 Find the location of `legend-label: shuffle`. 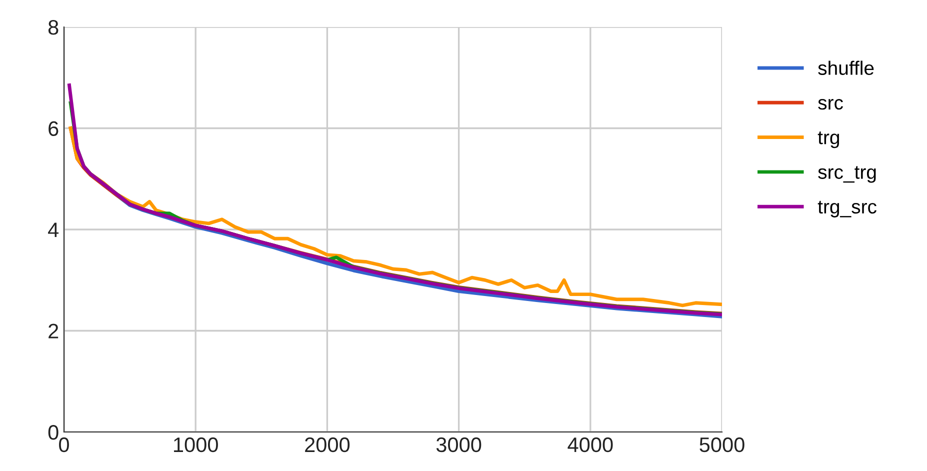

legend-label: shuffle is located at coordinates (846, 67).